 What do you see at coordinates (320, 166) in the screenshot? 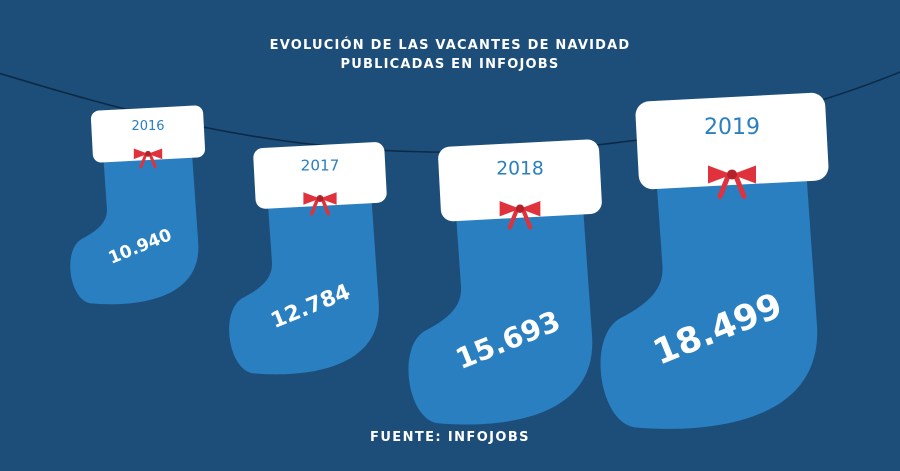
I see `year-label: 2017` at bounding box center [320, 166].